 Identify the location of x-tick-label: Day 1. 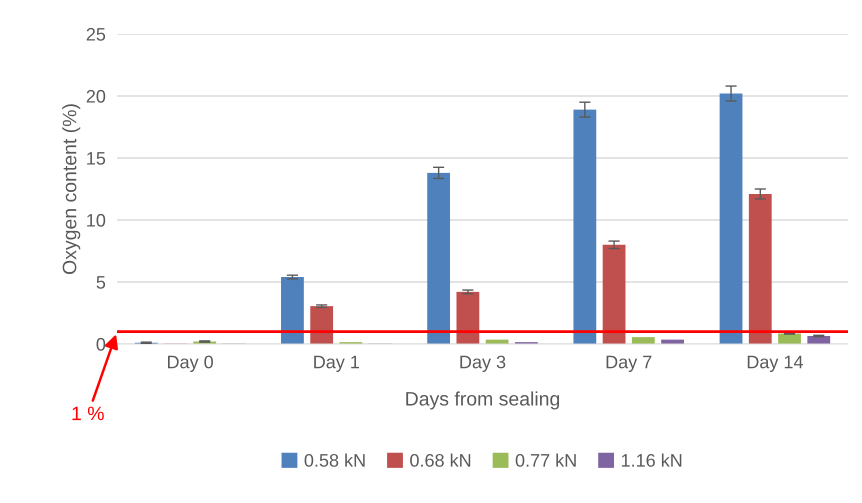
(337, 364).